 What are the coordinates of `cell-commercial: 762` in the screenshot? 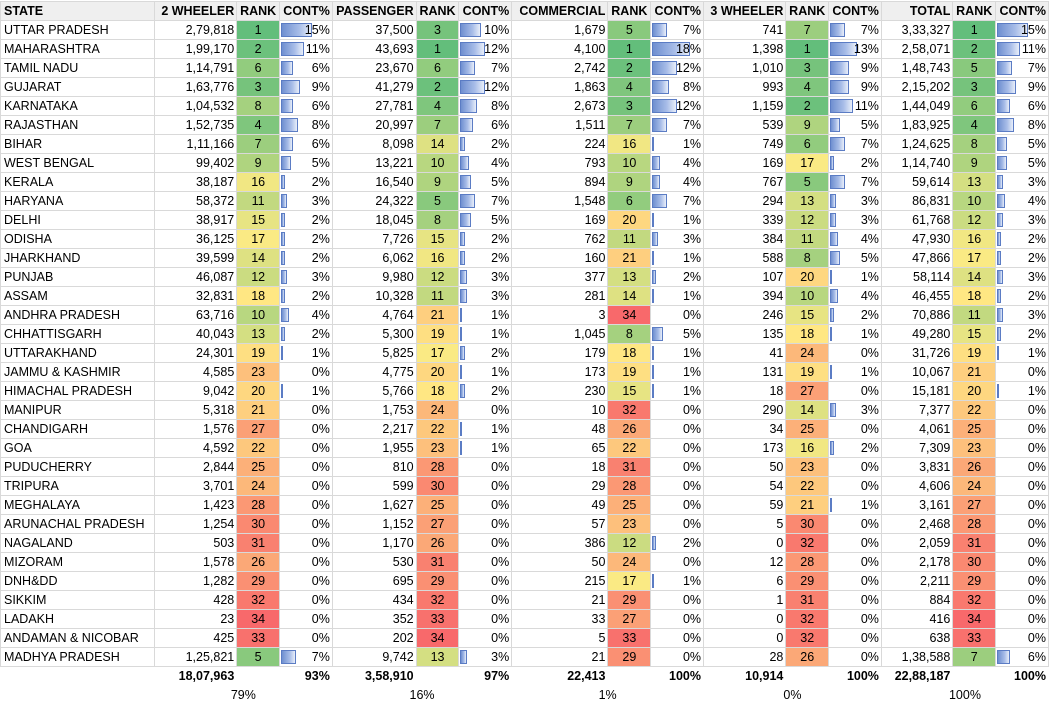 It's located at (560, 239).